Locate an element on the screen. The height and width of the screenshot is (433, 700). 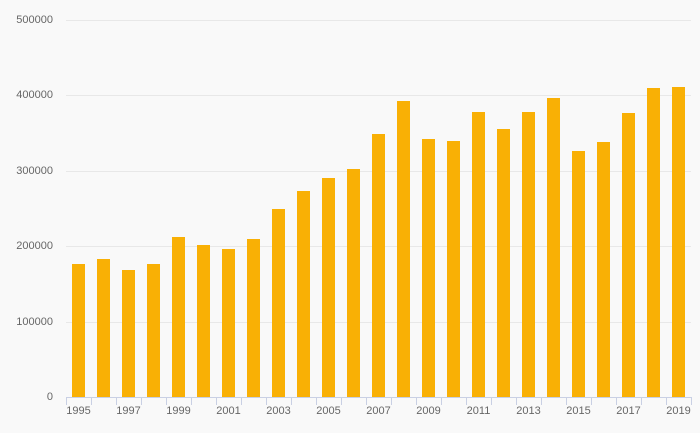
x-axis-tick-label: 2005 is located at coordinates (328, 411).